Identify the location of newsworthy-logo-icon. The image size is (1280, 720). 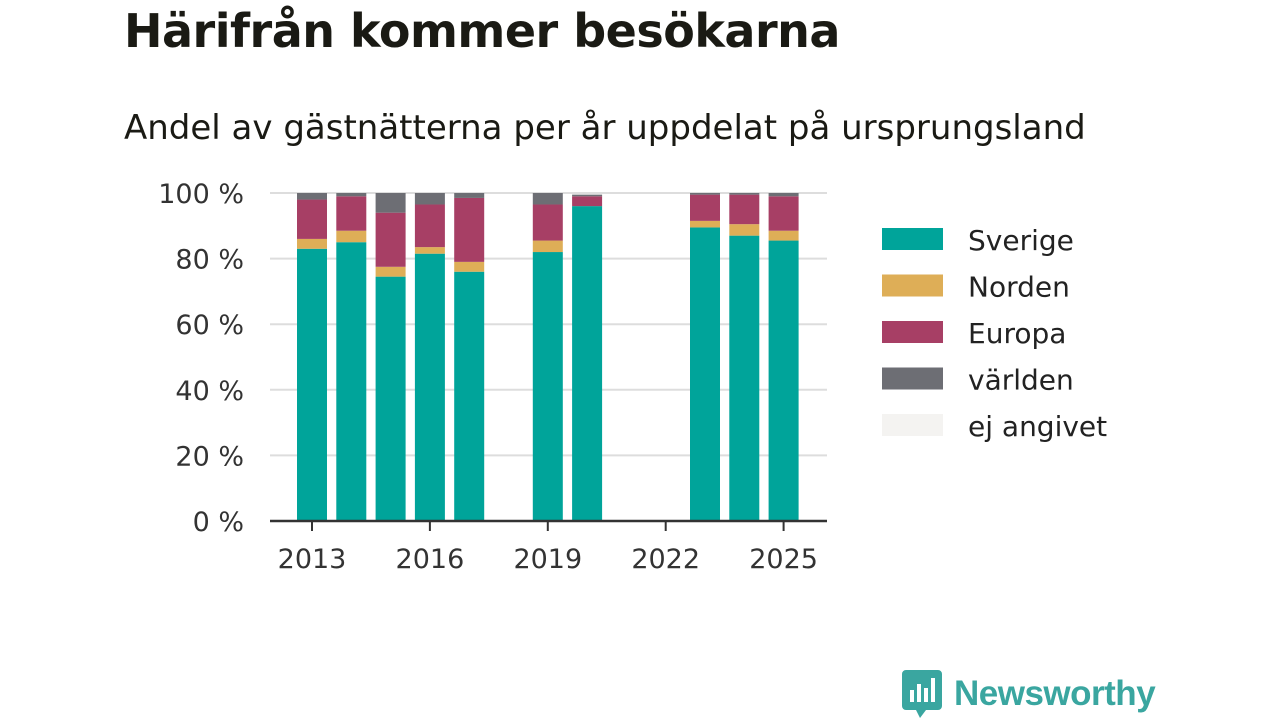
(922, 694).